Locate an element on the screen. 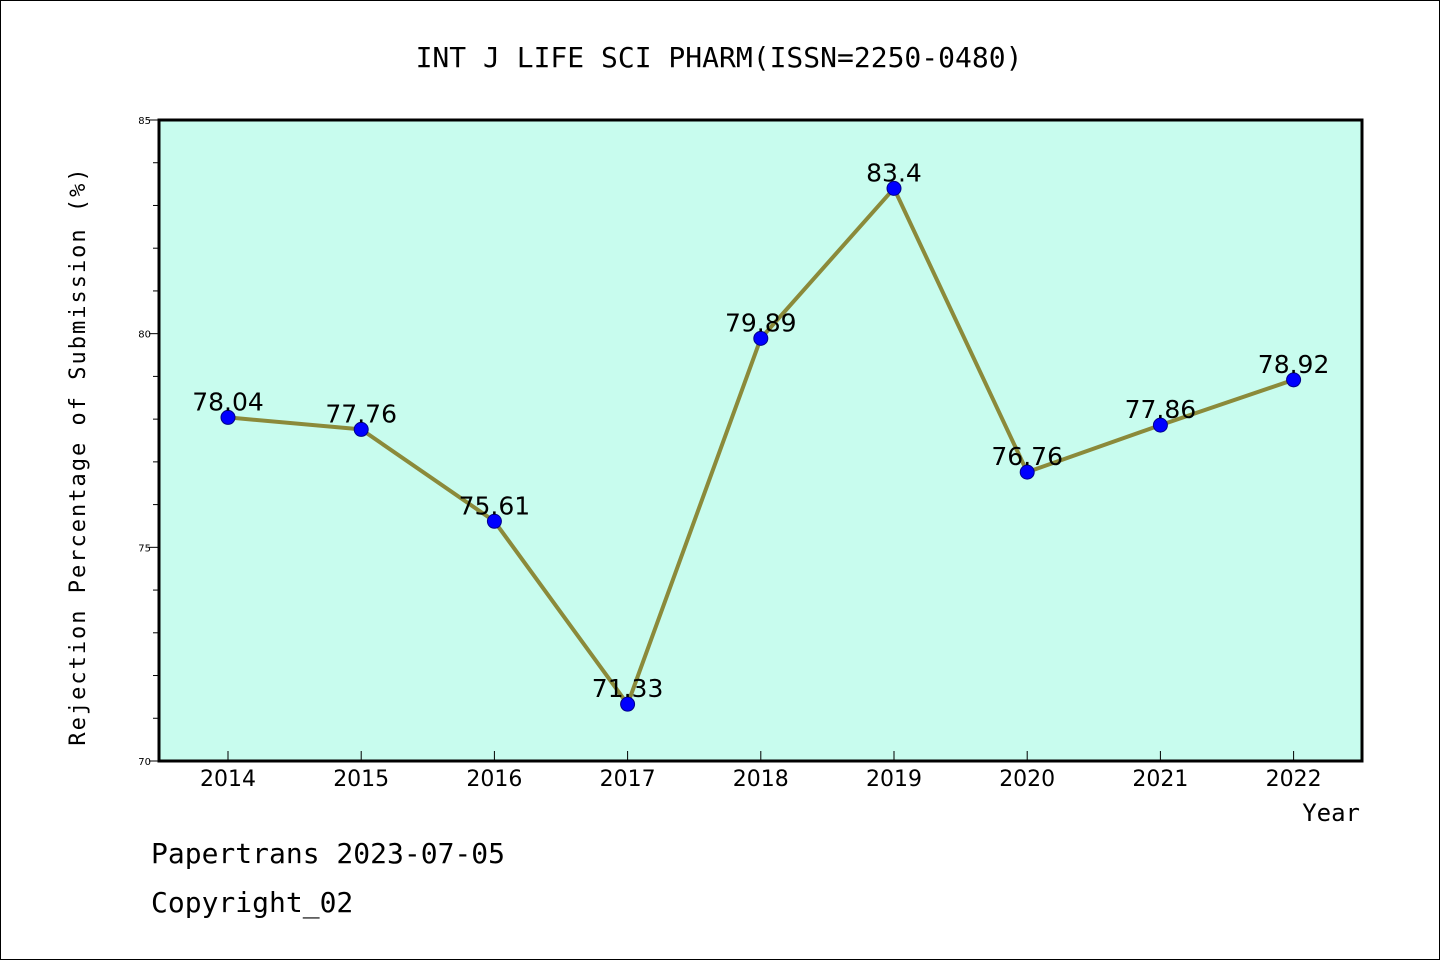 Image resolution: width=1440 pixels, height=960 pixels. x-tick-label: 2016 is located at coordinates (494, 779).